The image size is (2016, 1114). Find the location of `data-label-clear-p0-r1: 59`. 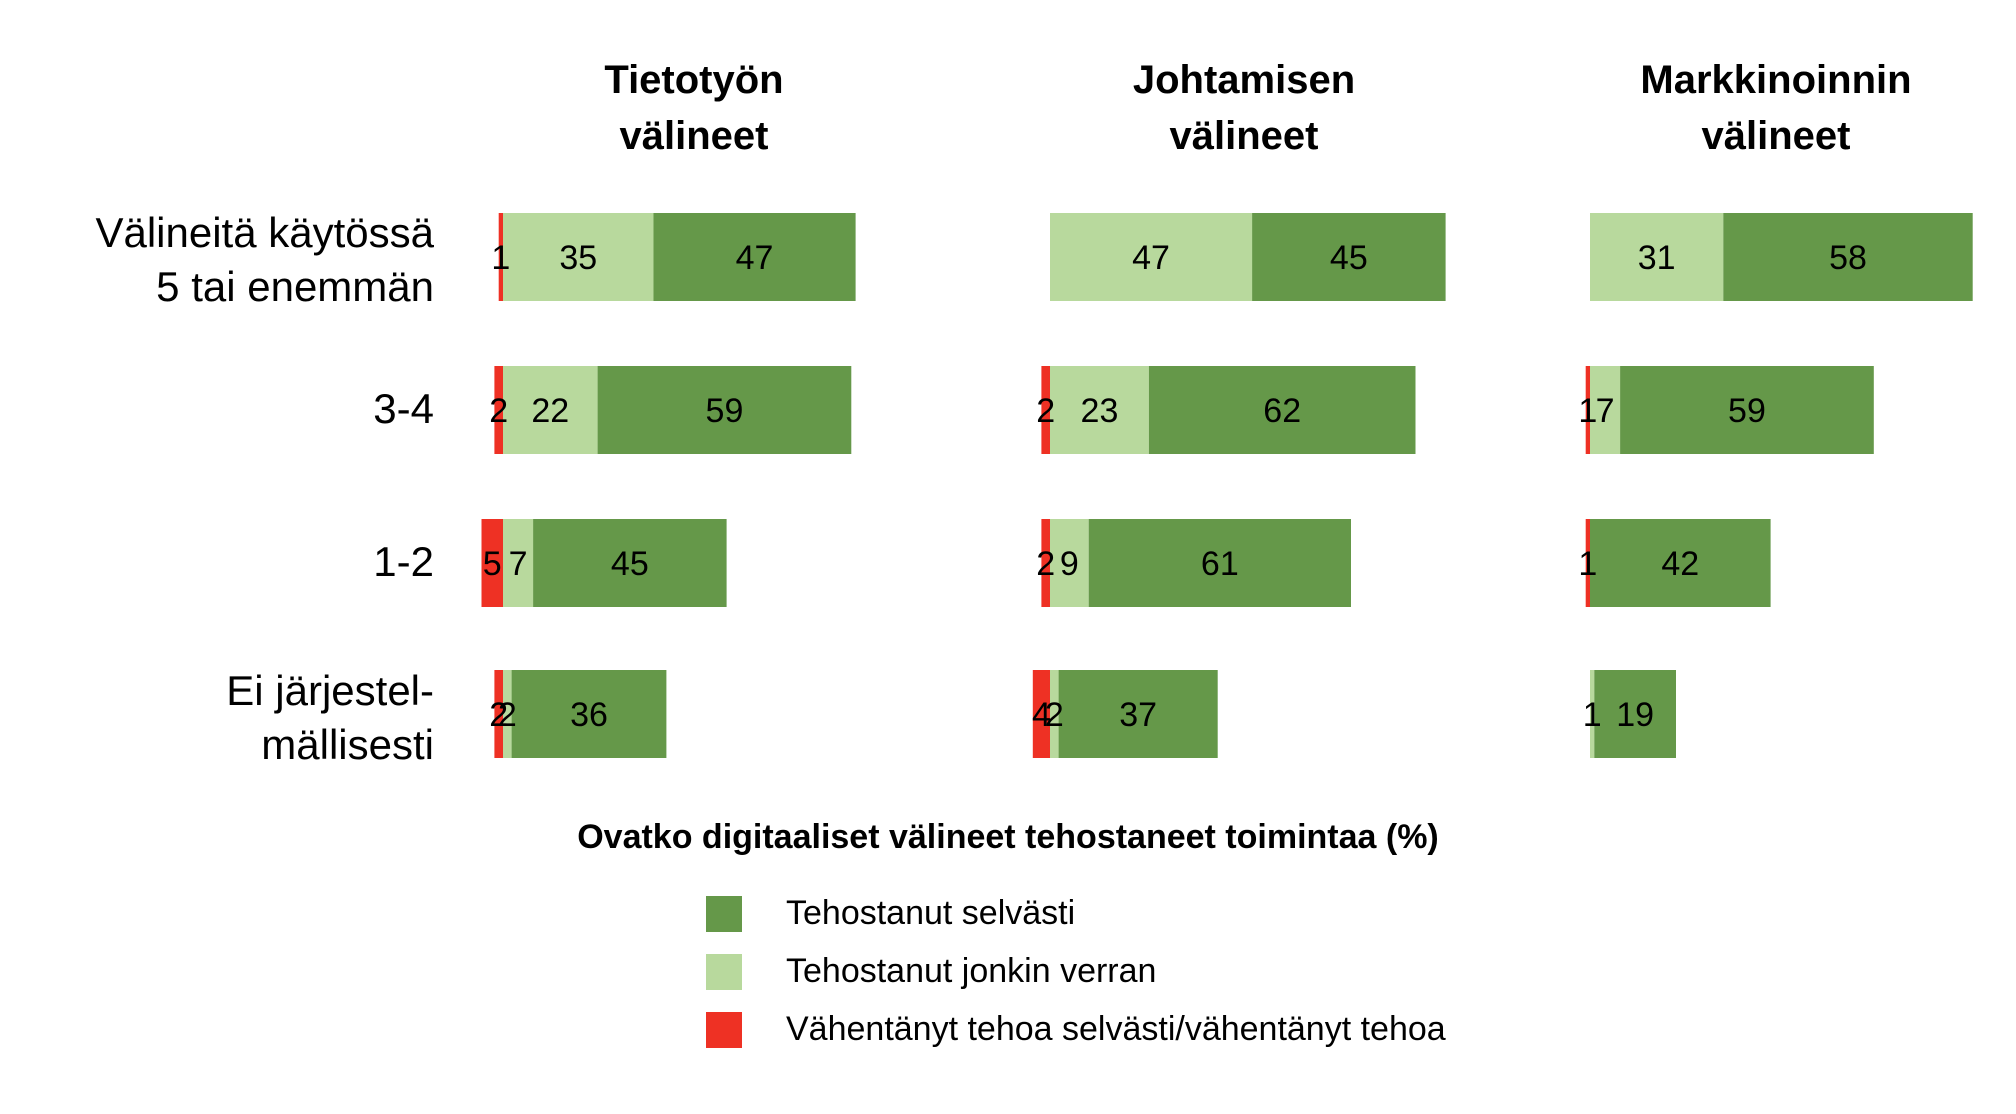

data-label-clear-p0-r1: 59 is located at coordinates (725, 411).